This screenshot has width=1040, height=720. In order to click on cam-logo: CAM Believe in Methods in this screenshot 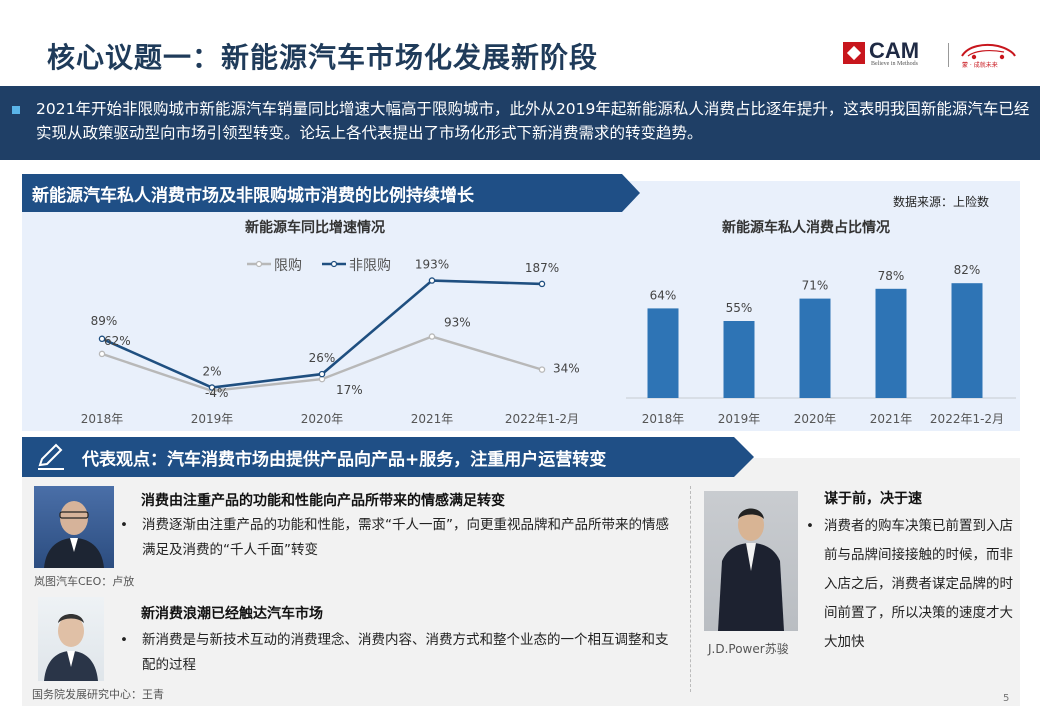, I will do `click(890, 54)`.